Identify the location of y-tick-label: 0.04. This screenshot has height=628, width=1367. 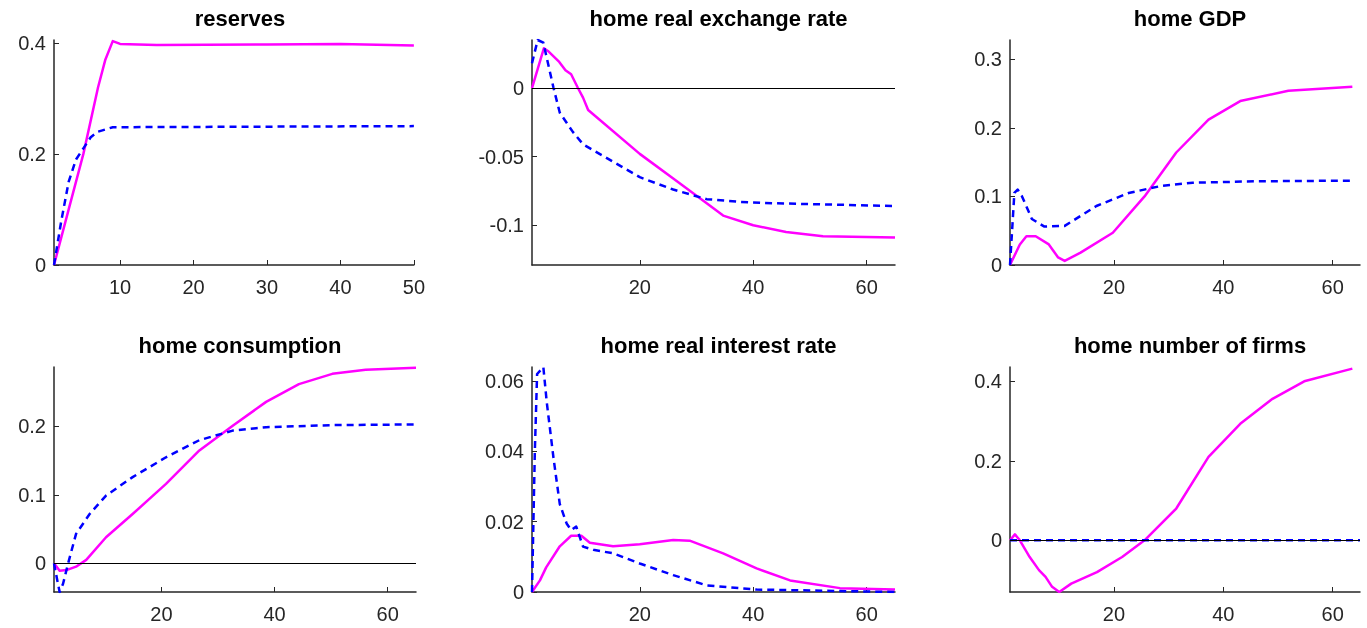
(504, 451).